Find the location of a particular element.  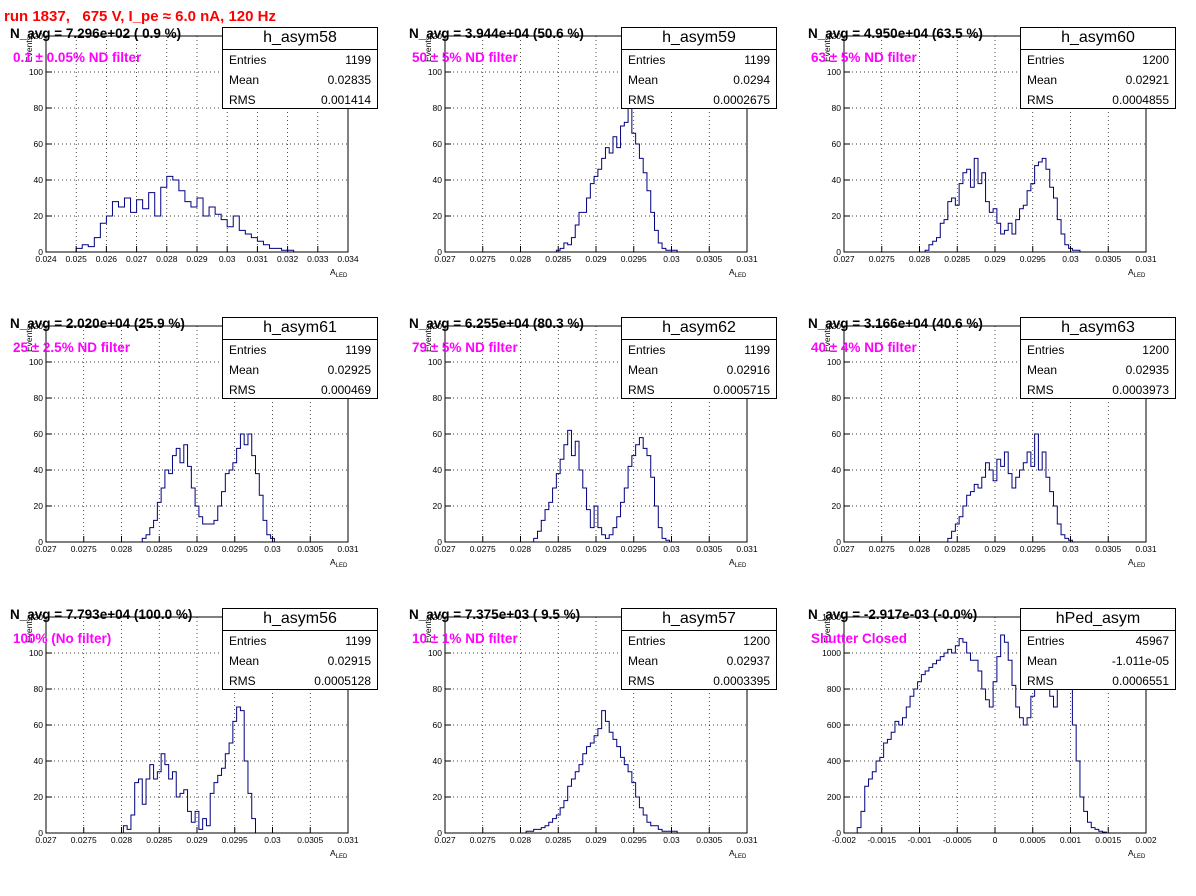

x-tick-label: 0.0005 is located at coordinates (1033, 840).